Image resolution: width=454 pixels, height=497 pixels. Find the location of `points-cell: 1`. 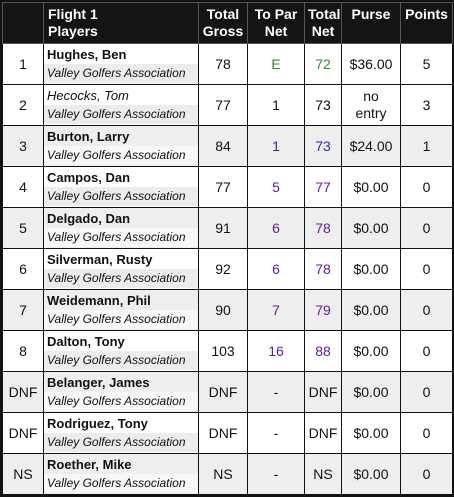

points-cell: 1 is located at coordinates (426, 146).